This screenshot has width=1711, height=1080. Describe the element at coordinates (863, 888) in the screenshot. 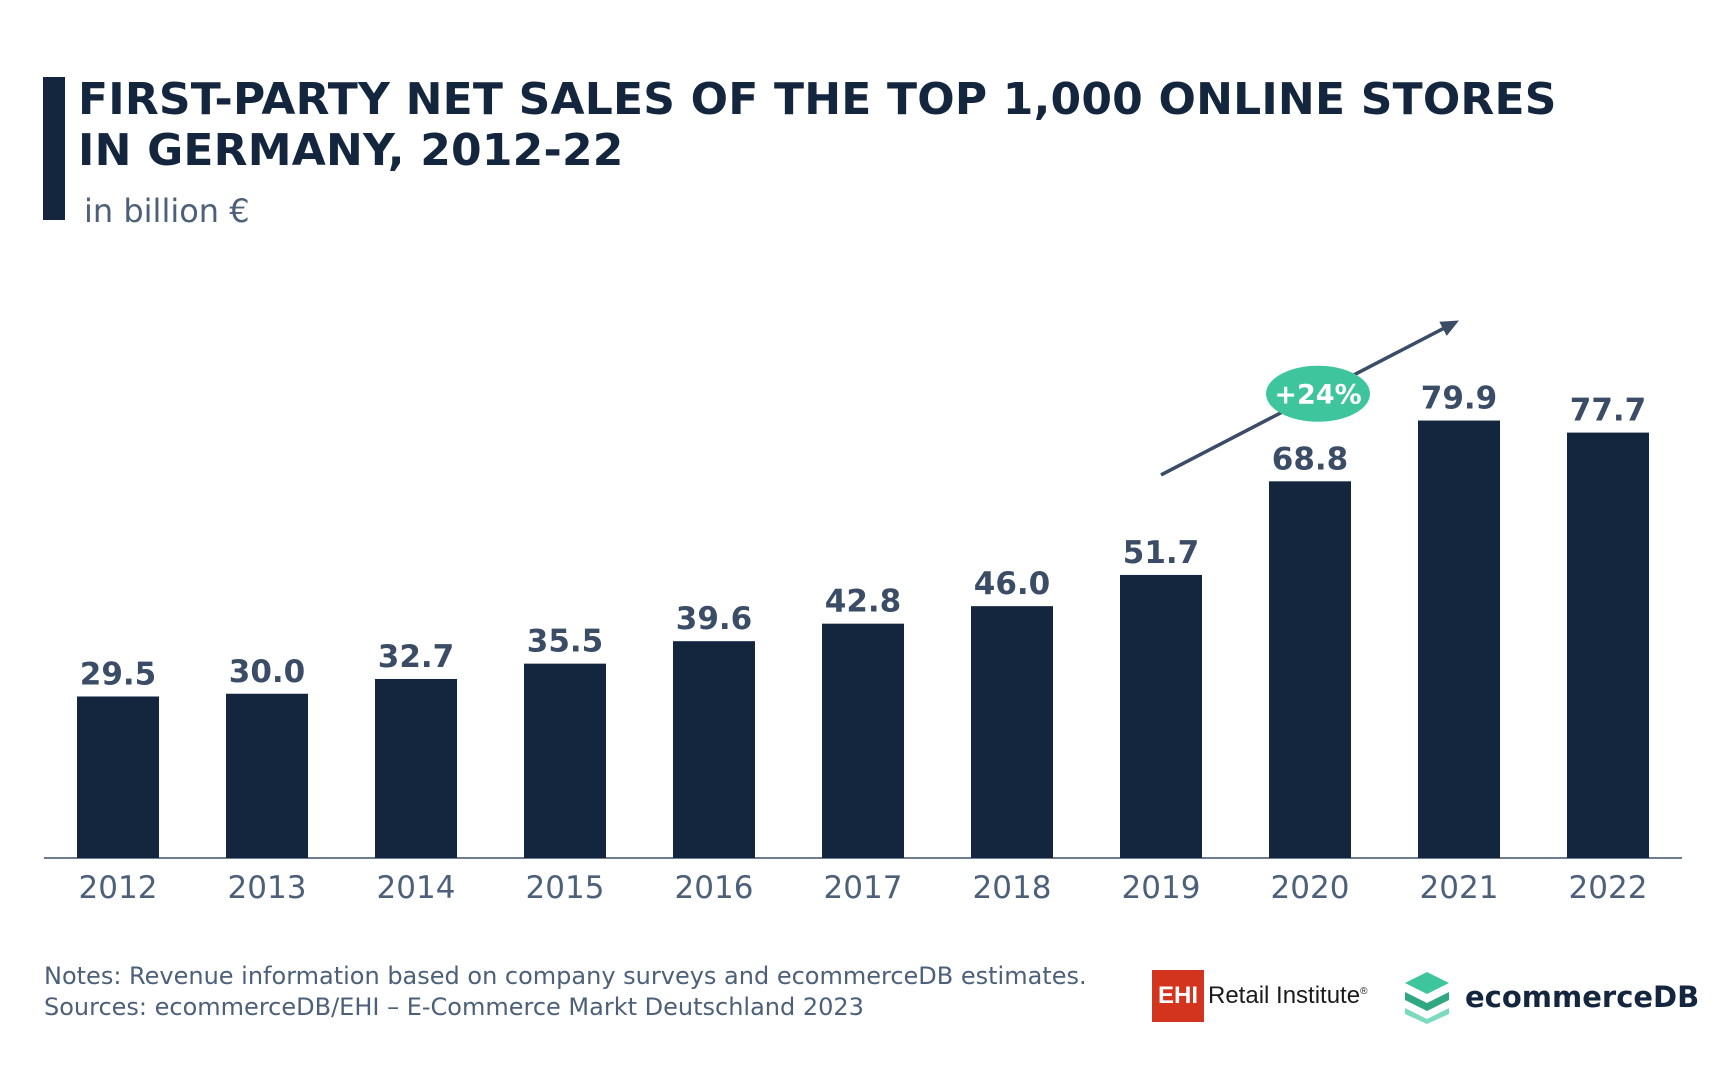

I see `x-tick-label-2017: 2017` at that location.